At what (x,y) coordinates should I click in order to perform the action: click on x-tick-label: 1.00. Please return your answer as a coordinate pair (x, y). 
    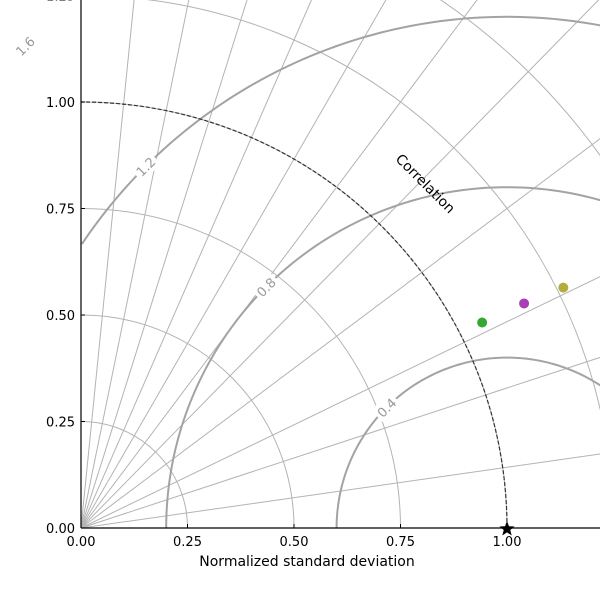
    Looking at the image, I should click on (507, 542).